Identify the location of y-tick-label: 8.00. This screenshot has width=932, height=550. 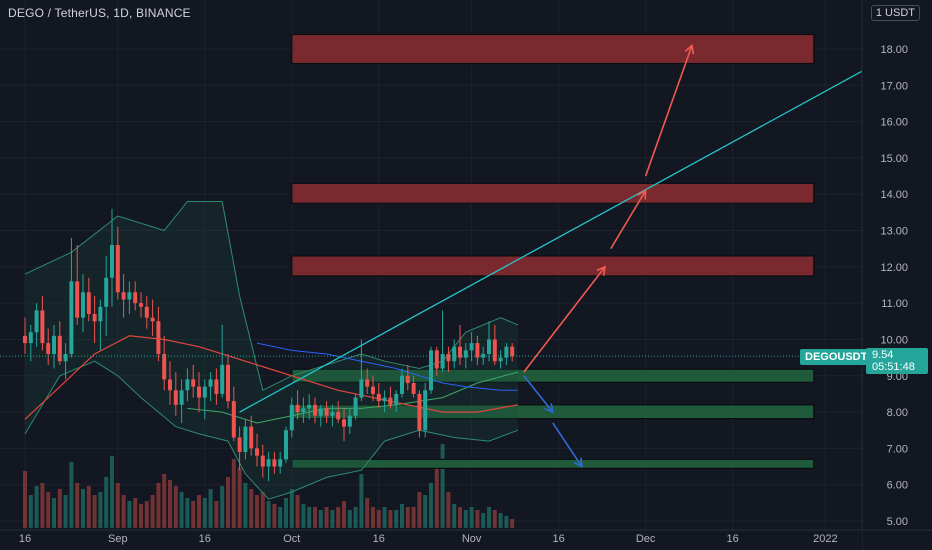
(897, 413).